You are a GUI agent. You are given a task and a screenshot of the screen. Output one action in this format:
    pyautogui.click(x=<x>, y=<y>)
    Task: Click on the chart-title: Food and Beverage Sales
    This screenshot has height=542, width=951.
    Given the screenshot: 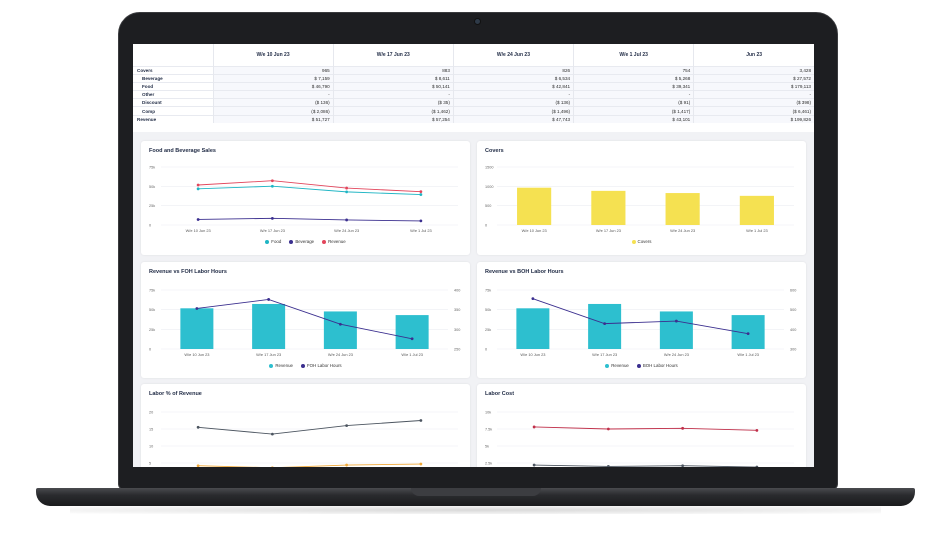 What is the action you would take?
    pyautogui.click(x=182, y=151)
    